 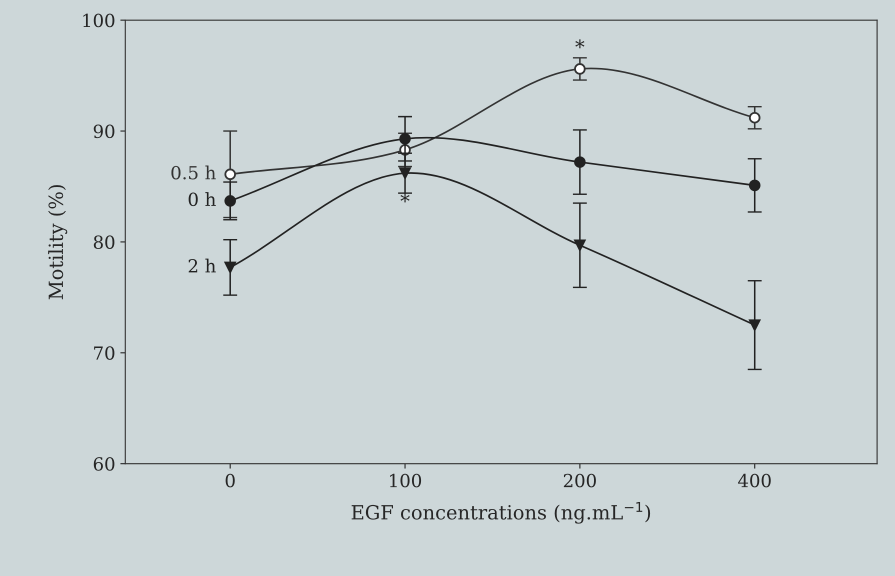 I want to click on y-tick-label: 70, so click(x=104, y=353).